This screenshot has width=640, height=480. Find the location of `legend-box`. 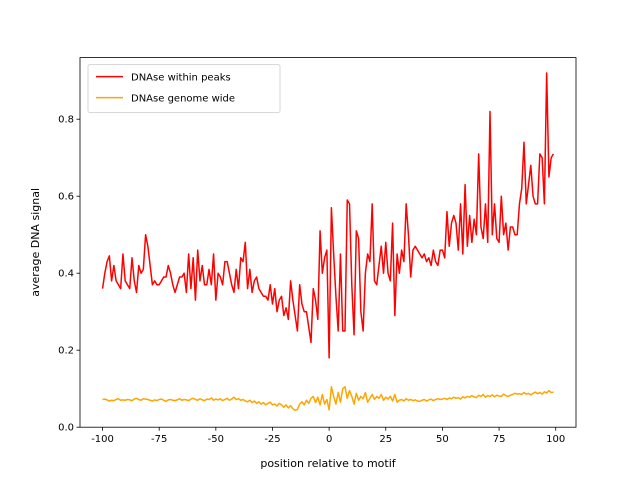

legend-box is located at coordinates (184, 88).